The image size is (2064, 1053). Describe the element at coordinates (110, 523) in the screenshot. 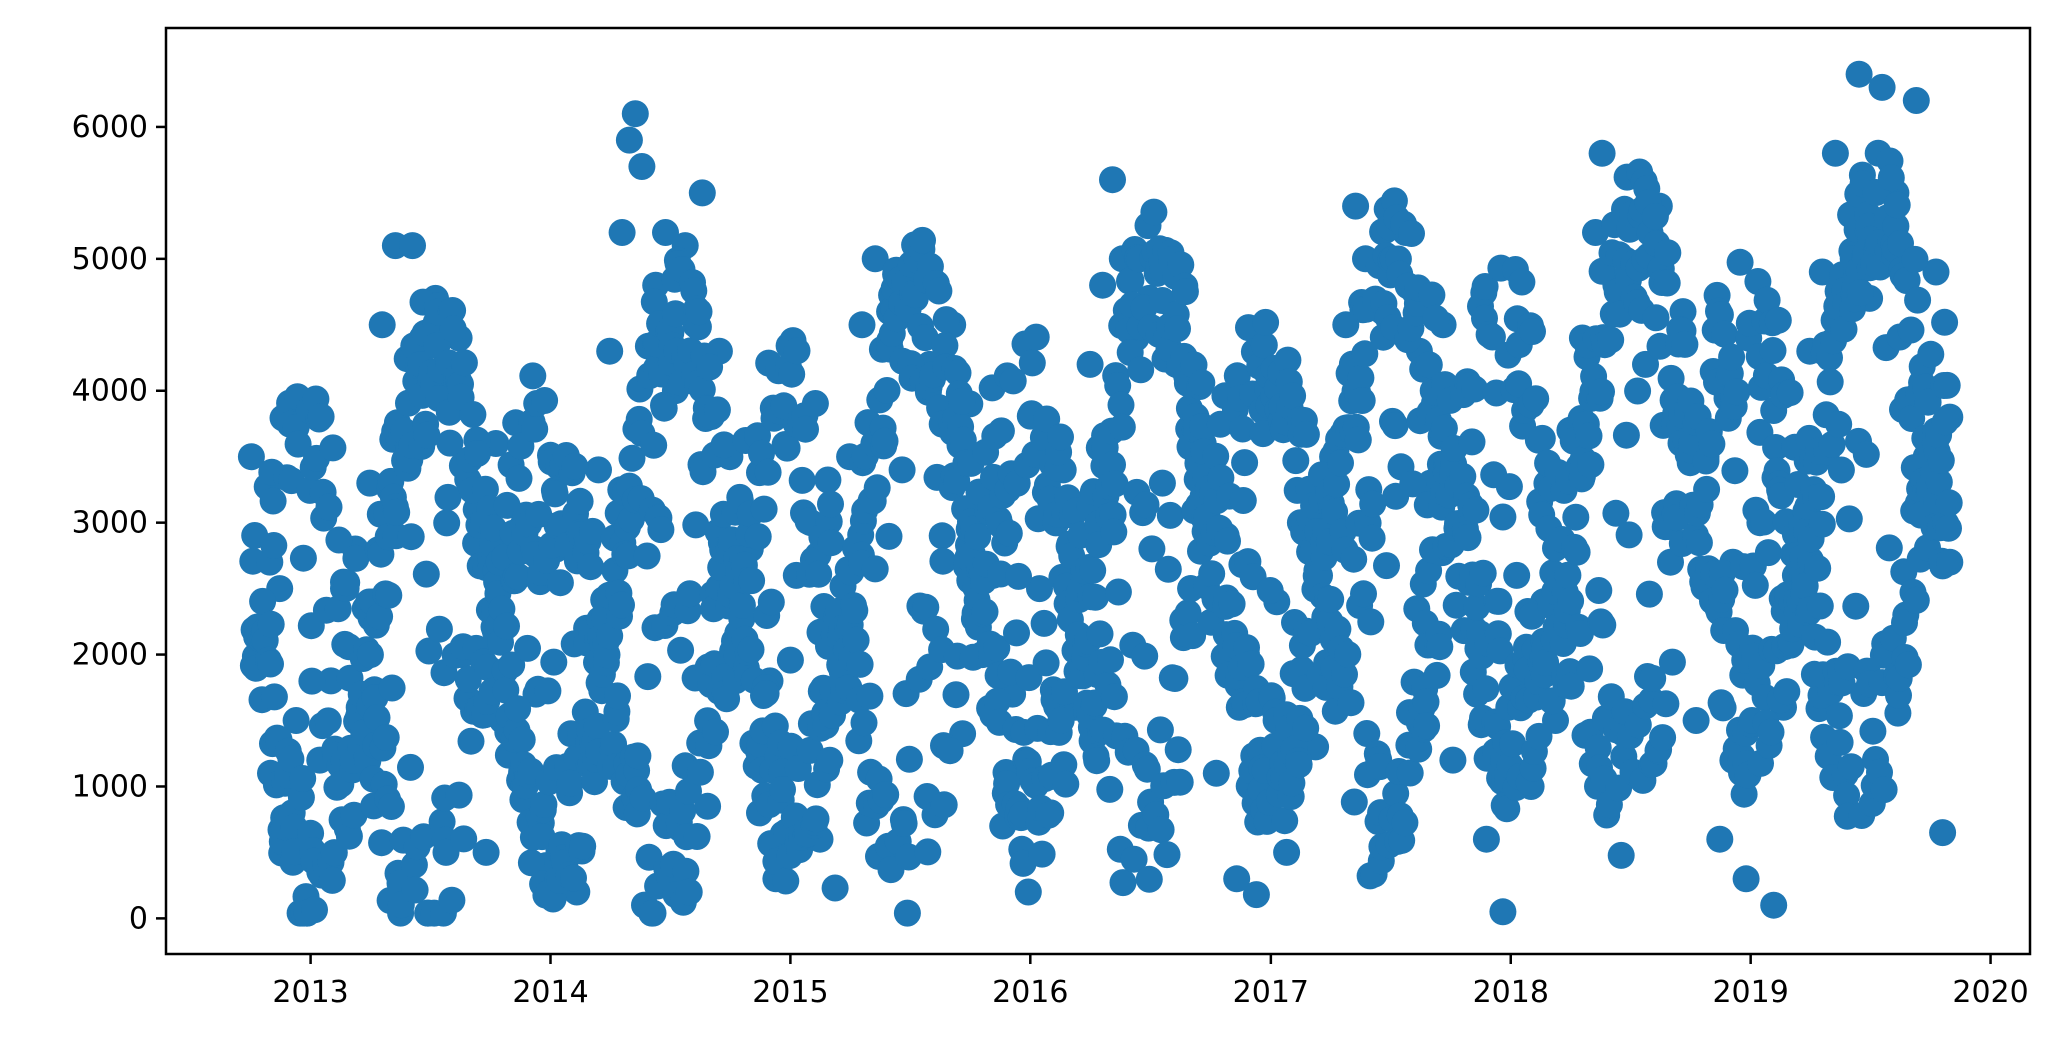

I see `y-tick-label: 3000` at that location.